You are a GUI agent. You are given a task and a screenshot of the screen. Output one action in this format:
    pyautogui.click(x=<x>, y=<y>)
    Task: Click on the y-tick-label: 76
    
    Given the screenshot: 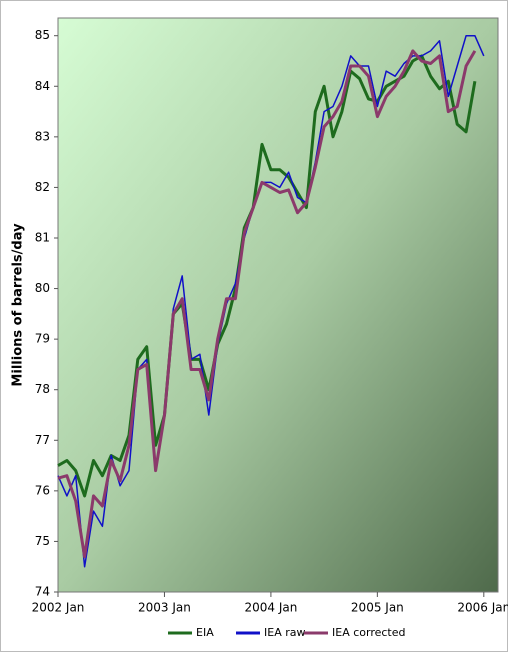 What is the action you would take?
    pyautogui.click(x=42, y=490)
    